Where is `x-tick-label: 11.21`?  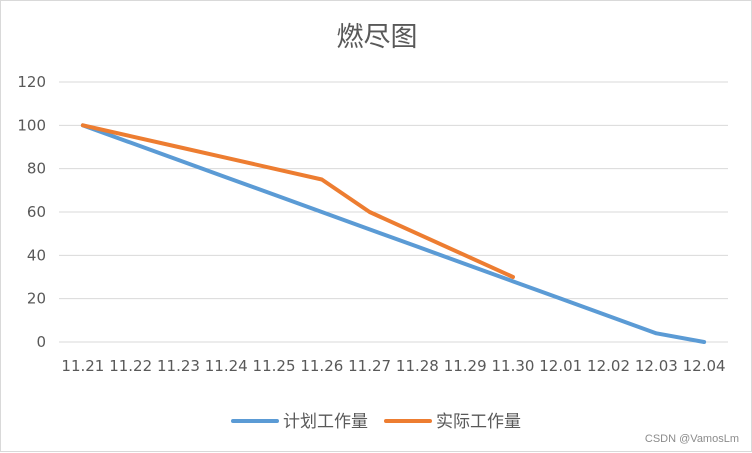
x-tick-label: 11.21 is located at coordinates (82, 366).